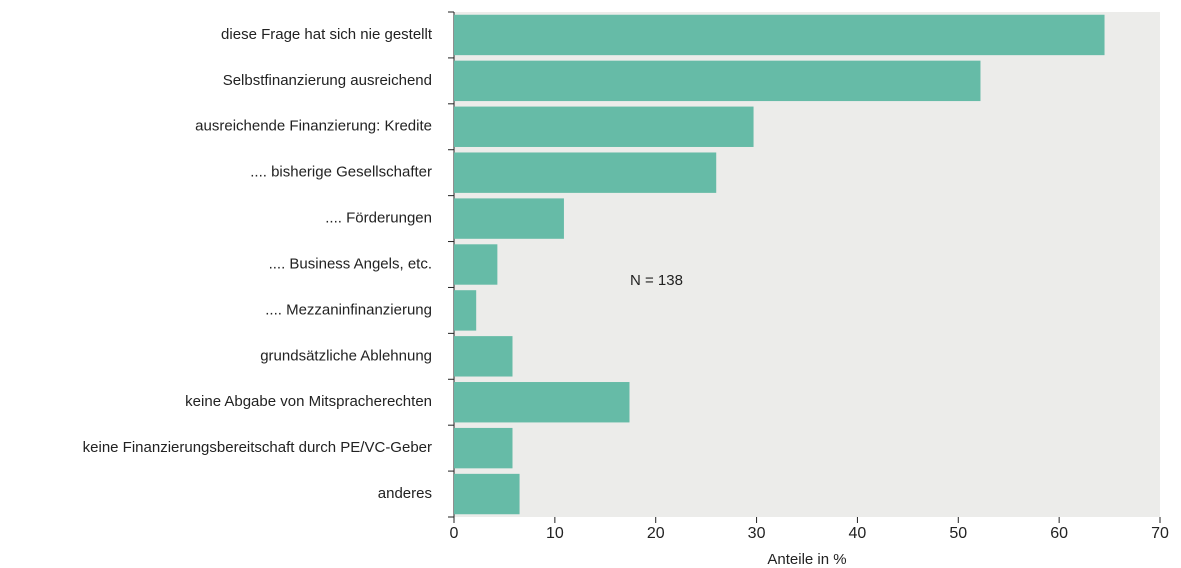  I want to click on y-tick-label: keine Abgabe von Mitspracherechten, so click(308, 401).